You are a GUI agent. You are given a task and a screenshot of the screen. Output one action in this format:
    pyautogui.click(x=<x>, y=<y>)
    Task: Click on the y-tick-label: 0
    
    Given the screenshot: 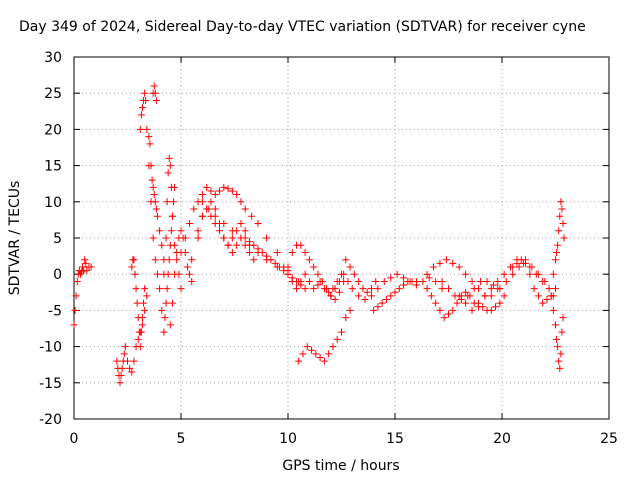 What is the action you would take?
    pyautogui.click(x=57, y=275)
    